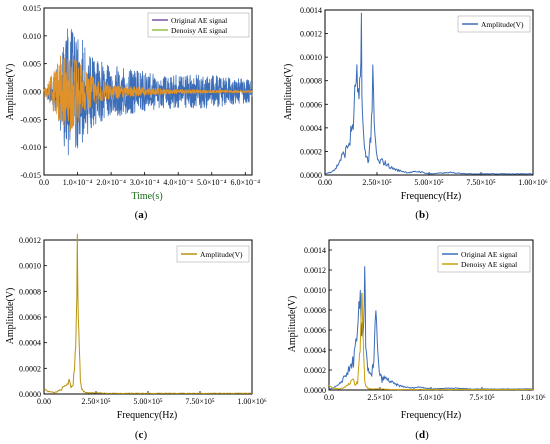 The width and height of the screenshot is (550, 444). What do you see at coordinates (78, 182) in the screenshot?
I see `panel-a-xtick-label: 1.0×10⁻⁴` at bounding box center [78, 182].